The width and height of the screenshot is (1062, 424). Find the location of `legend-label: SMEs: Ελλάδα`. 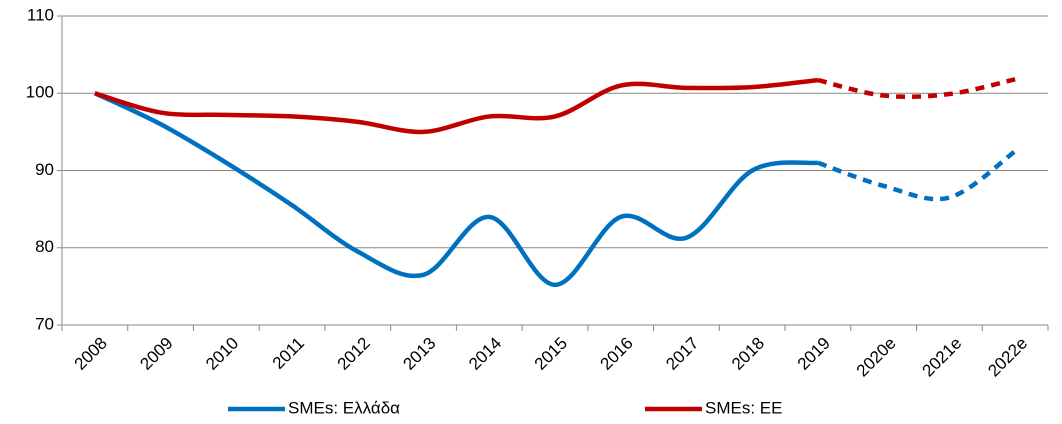

legend-label: SMEs: Ελλάδα is located at coordinates (344, 407).